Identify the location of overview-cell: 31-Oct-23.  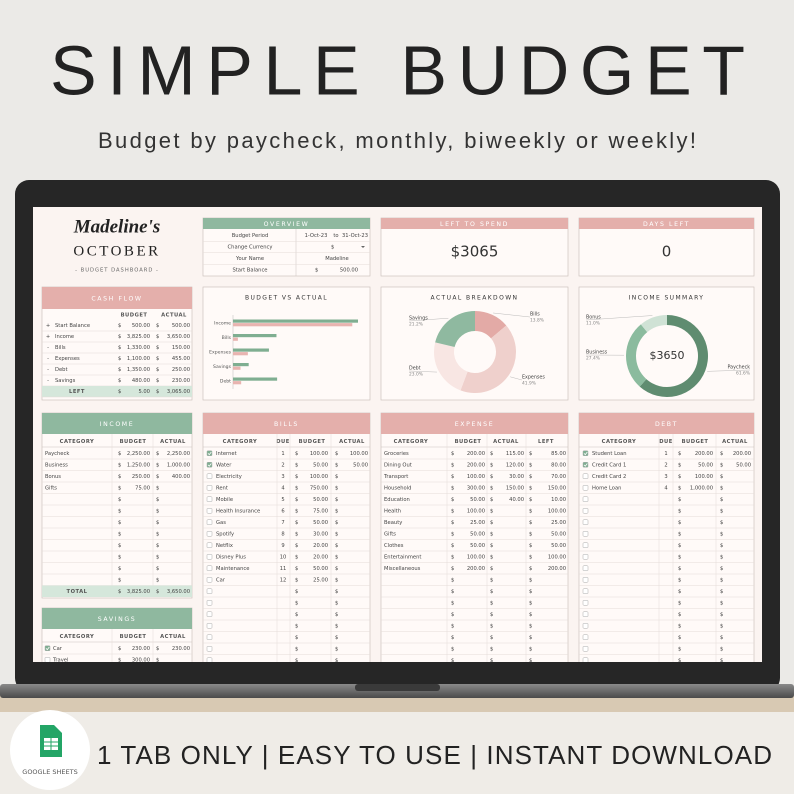
(355, 236).